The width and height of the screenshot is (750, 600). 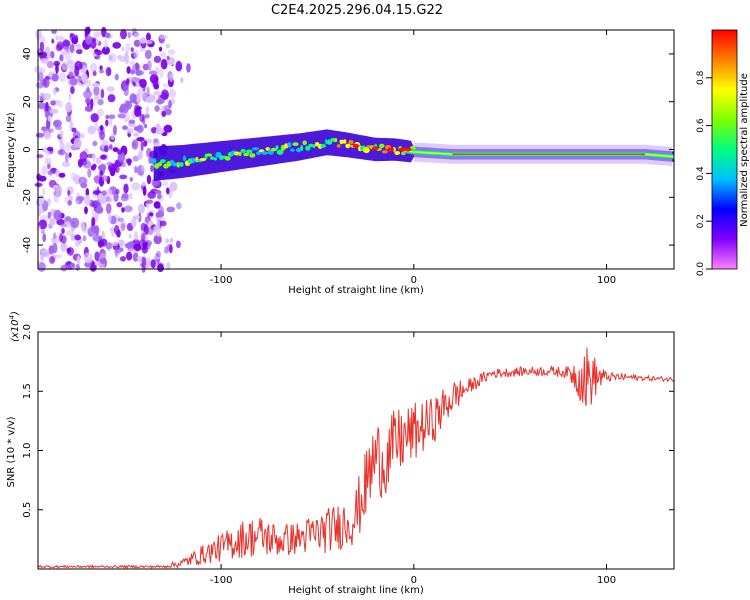 What do you see at coordinates (701, 221) in the screenshot?
I see `colorbar-tick-label: 0.2` at bounding box center [701, 221].